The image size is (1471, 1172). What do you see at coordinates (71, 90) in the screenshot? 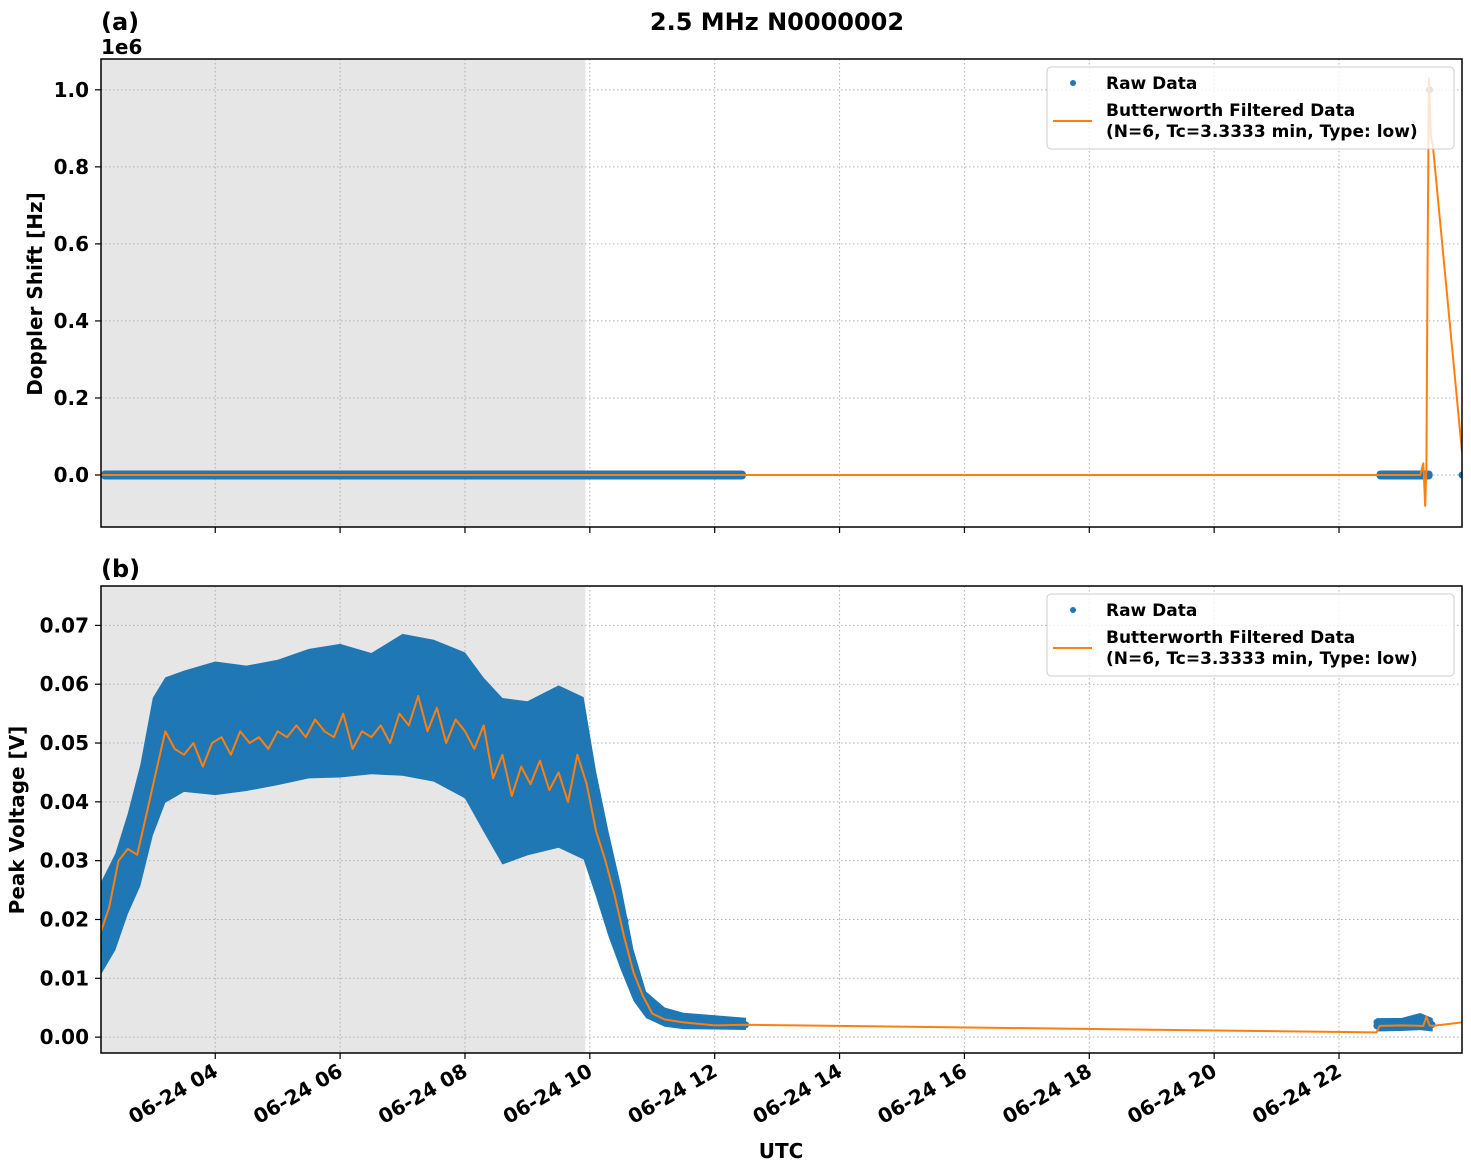
I see `y-tick-label: 1.0` at bounding box center [71, 90].